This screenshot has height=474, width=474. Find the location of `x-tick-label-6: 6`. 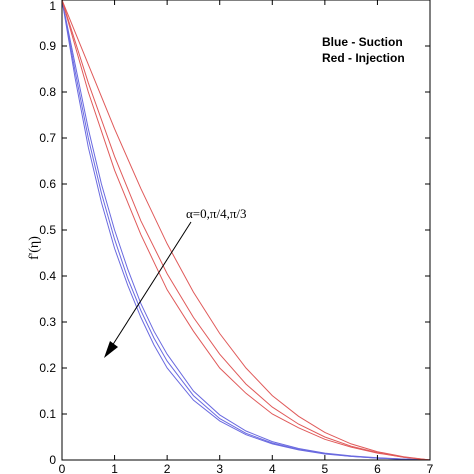

x-tick-label-6: 6 is located at coordinates (377, 468).